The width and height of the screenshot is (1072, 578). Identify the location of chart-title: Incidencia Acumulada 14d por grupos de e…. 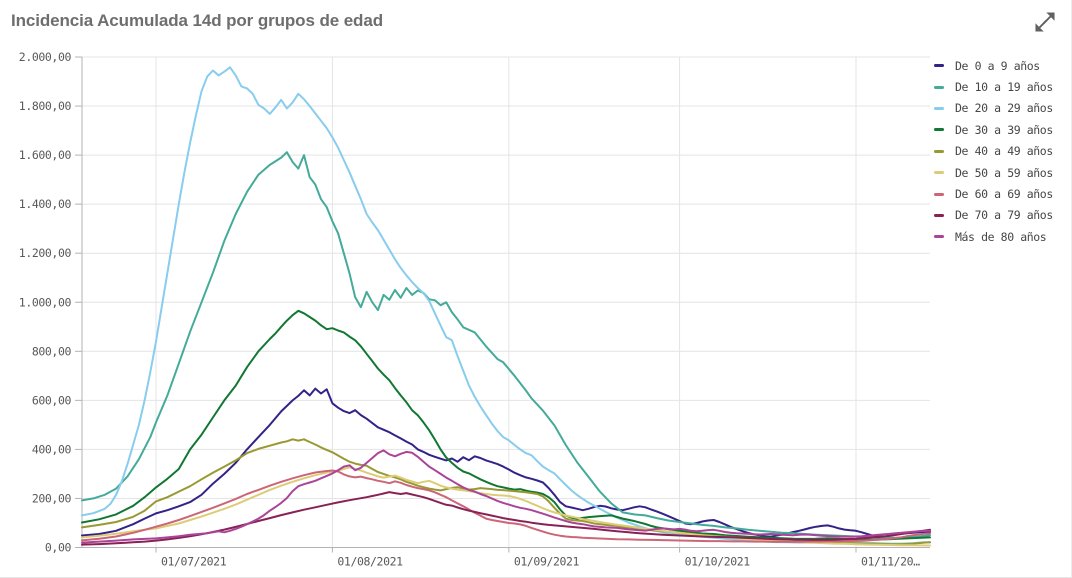
(197, 20).